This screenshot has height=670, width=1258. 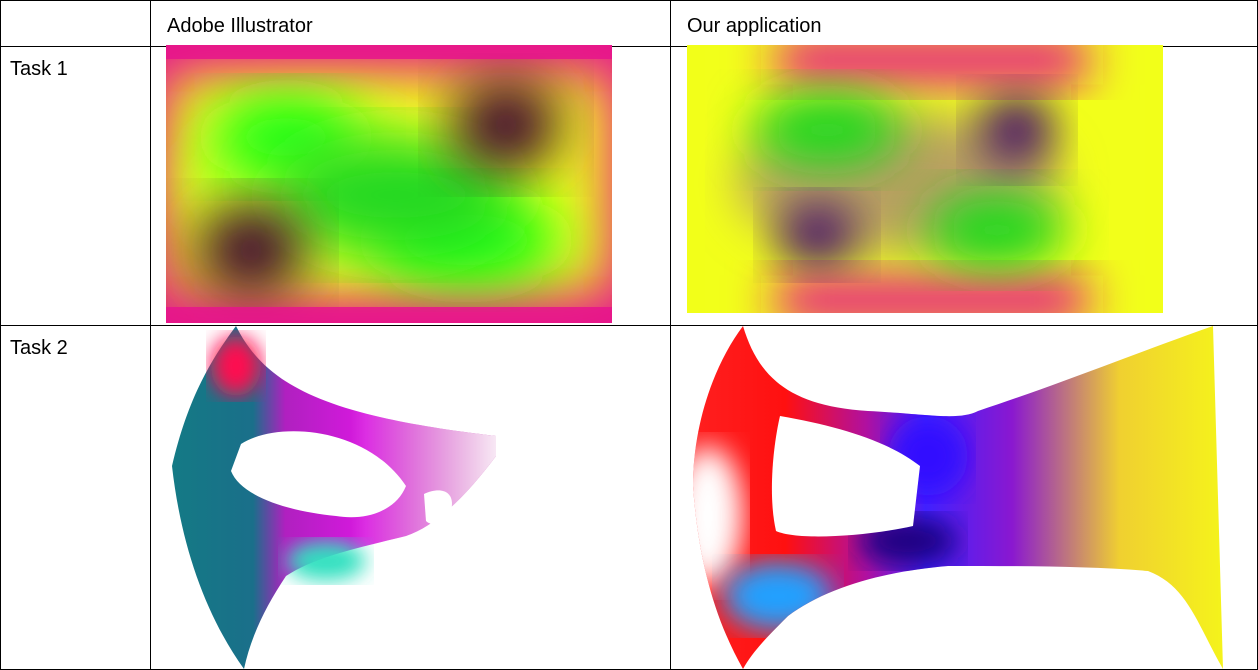 I want to click on header-our-application: Our application, so click(x=754, y=26).